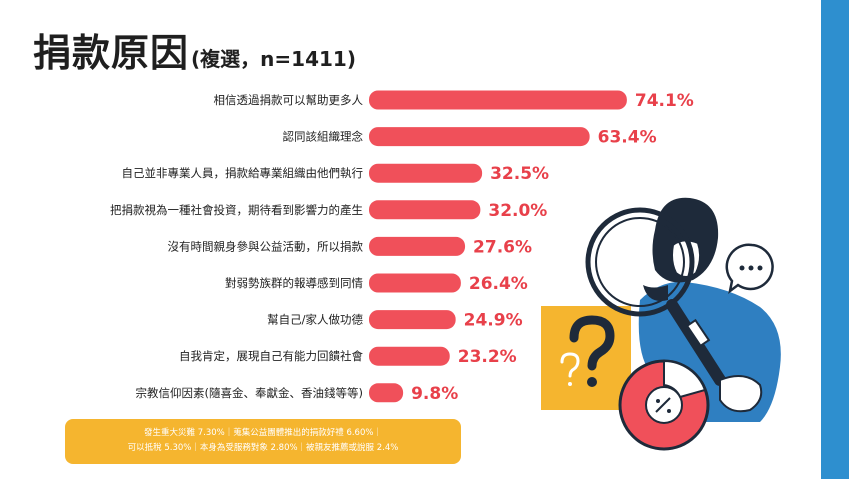  What do you see at coordinates (627, 138) in the screenshot?
I see `value-label-2: 63.4%` at bounding box center [627, 138].